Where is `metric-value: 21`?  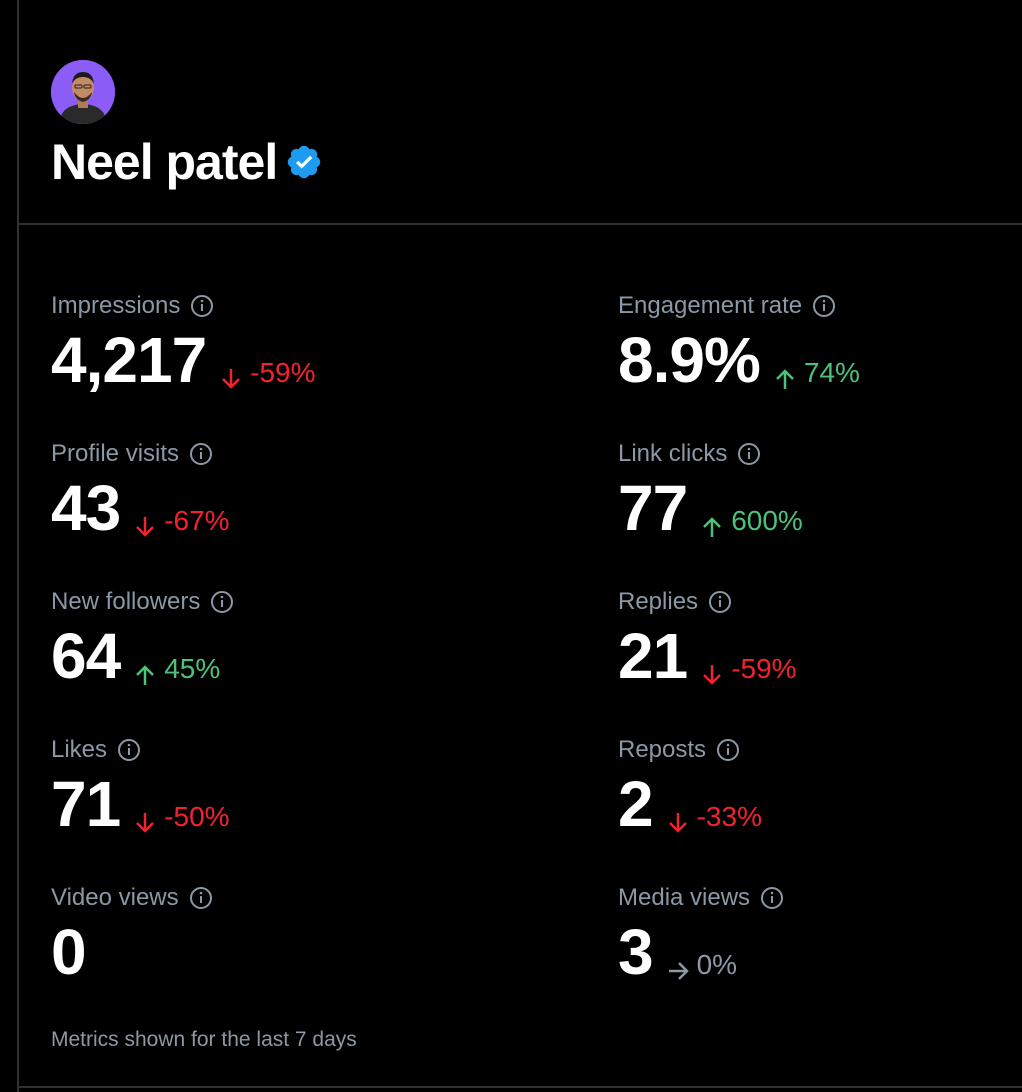
metric-value: 21 is located at coordinates (653, 656).